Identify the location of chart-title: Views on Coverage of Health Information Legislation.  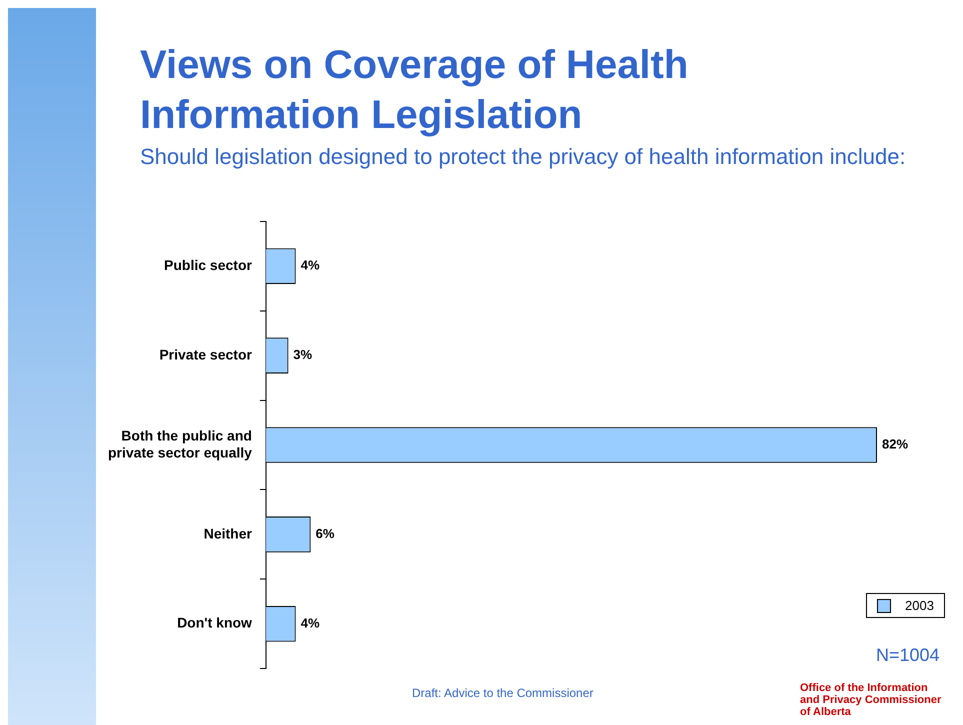
(415, 90).